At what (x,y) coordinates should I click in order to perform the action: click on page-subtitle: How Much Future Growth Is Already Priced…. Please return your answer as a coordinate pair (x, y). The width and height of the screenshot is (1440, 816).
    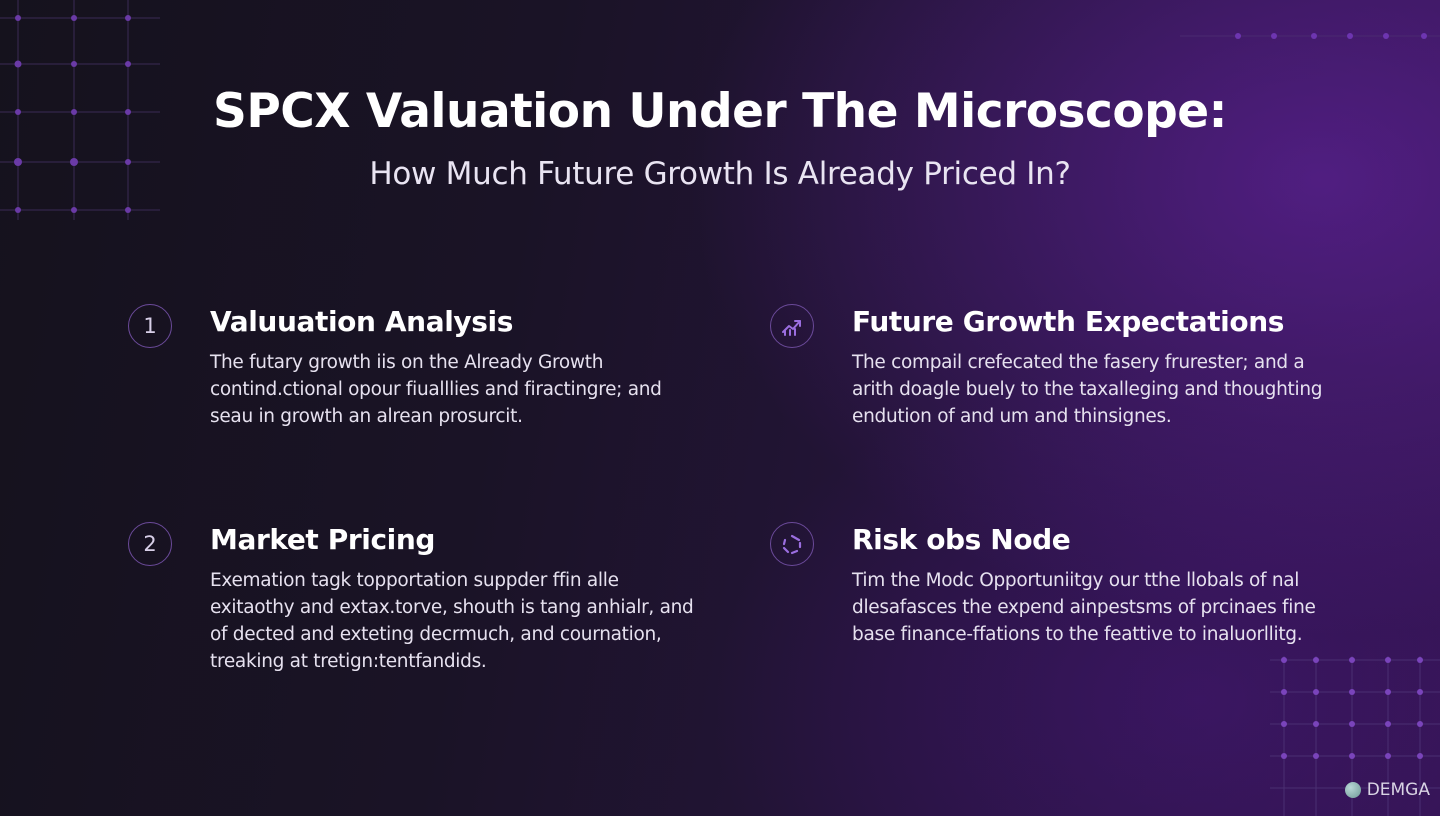
    Looking at the image, I should click on (720, 174).